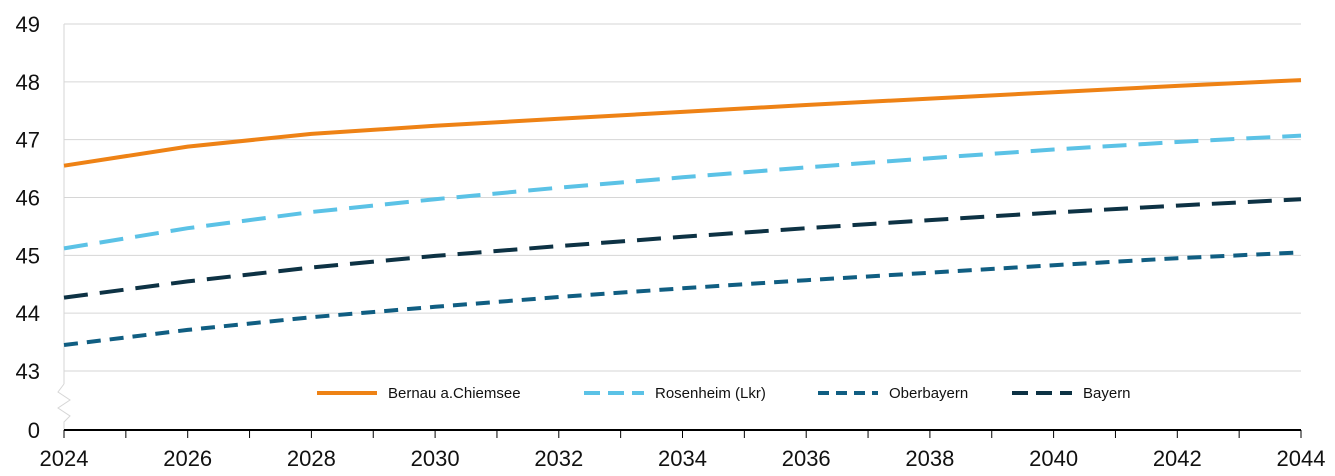  I want to click on y-tick-label: 47, so click(28, 140).